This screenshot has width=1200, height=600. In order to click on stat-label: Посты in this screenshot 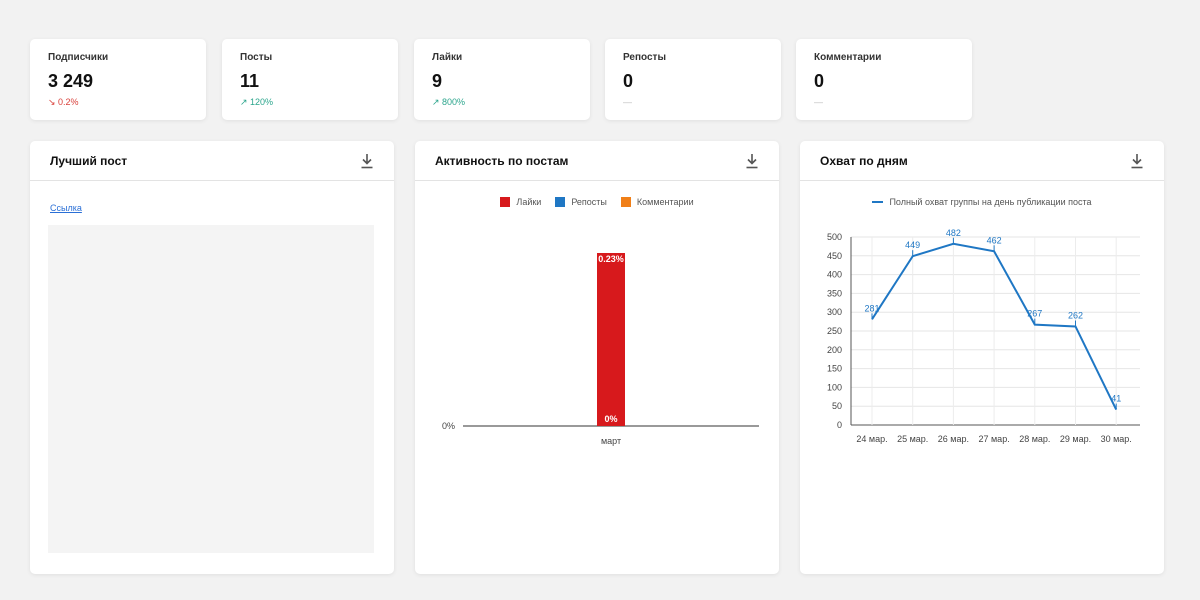, I will do `click(256, 57)`.